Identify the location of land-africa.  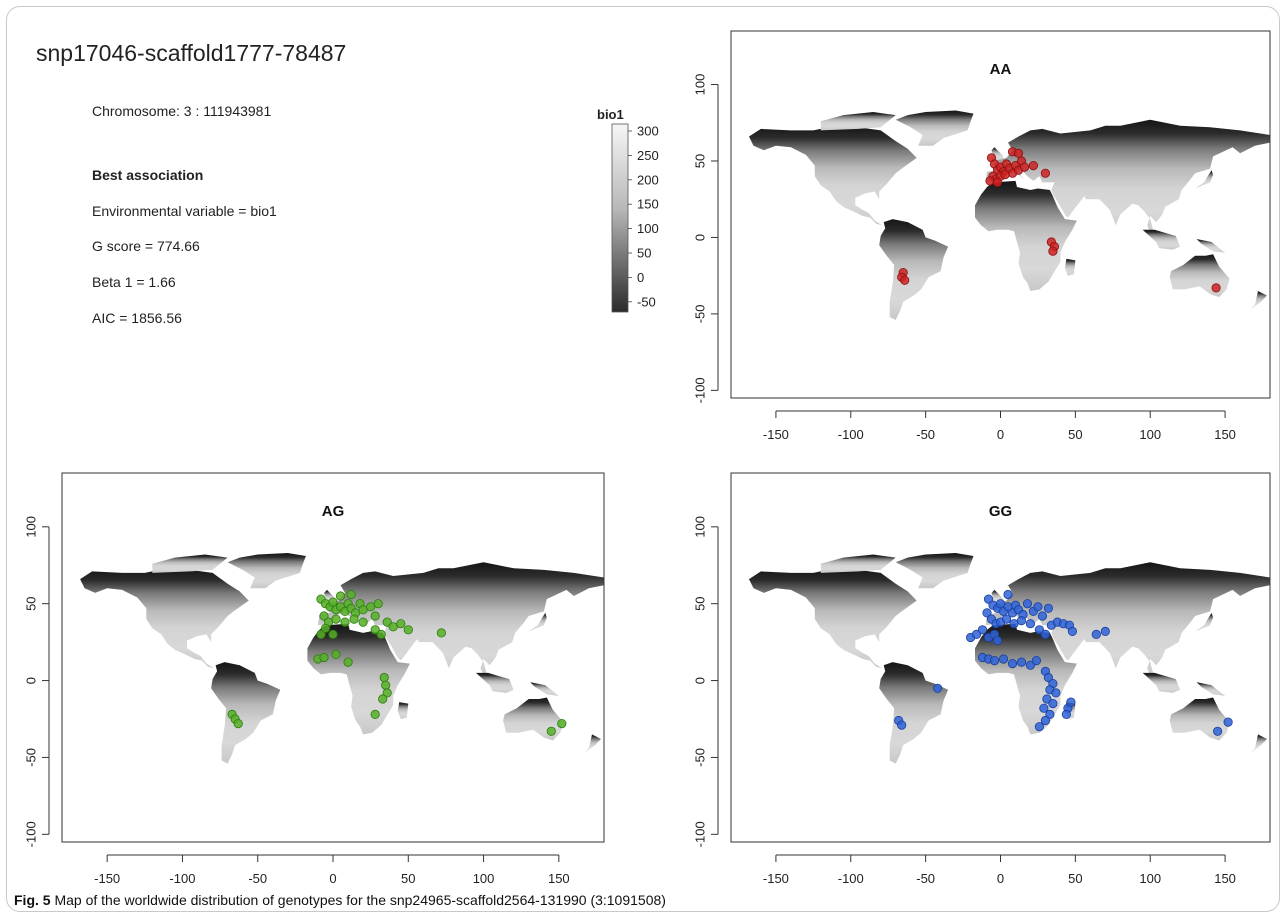
(1026, 235).